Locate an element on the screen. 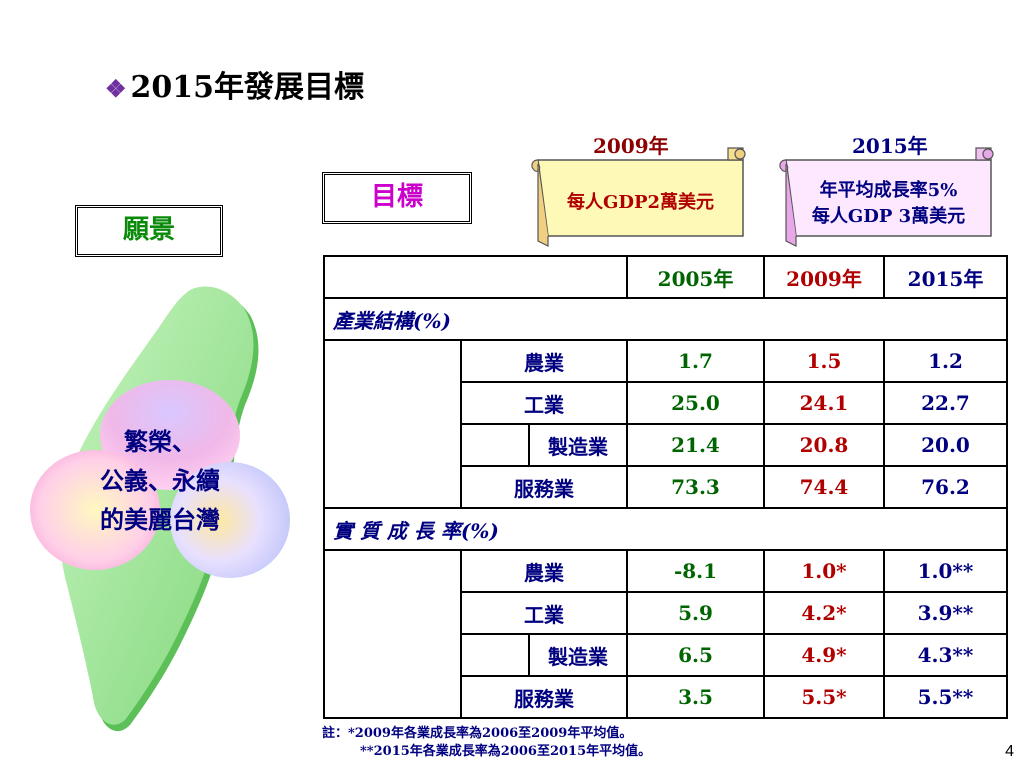 This screenshot has width=1024, height=768. cell-2009: 4.2* is located at coordinates (824, 613).